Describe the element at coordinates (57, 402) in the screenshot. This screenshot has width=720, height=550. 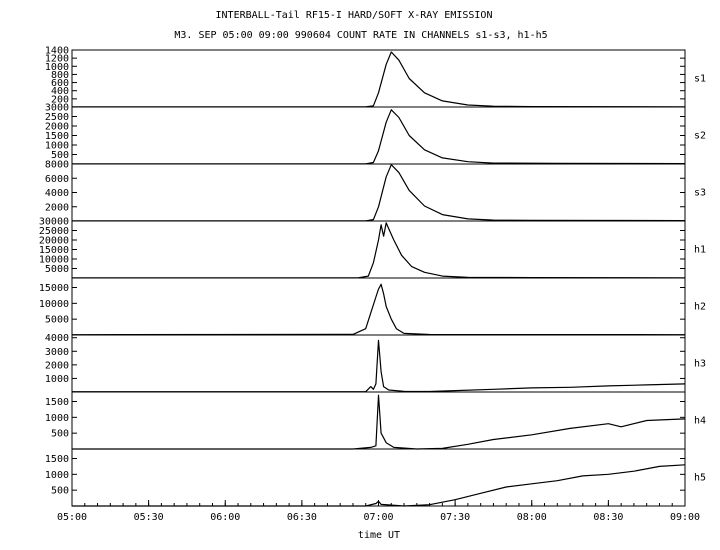
I see `y-tick-label-h4-2: 1500` at that location.